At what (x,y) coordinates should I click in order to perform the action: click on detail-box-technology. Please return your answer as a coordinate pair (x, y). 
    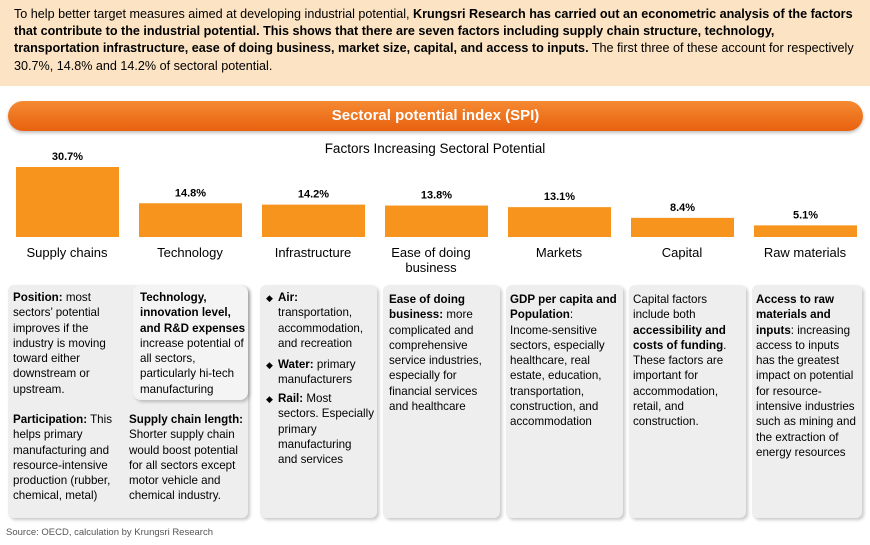
    Looking at the image, I should click on (190, 342).